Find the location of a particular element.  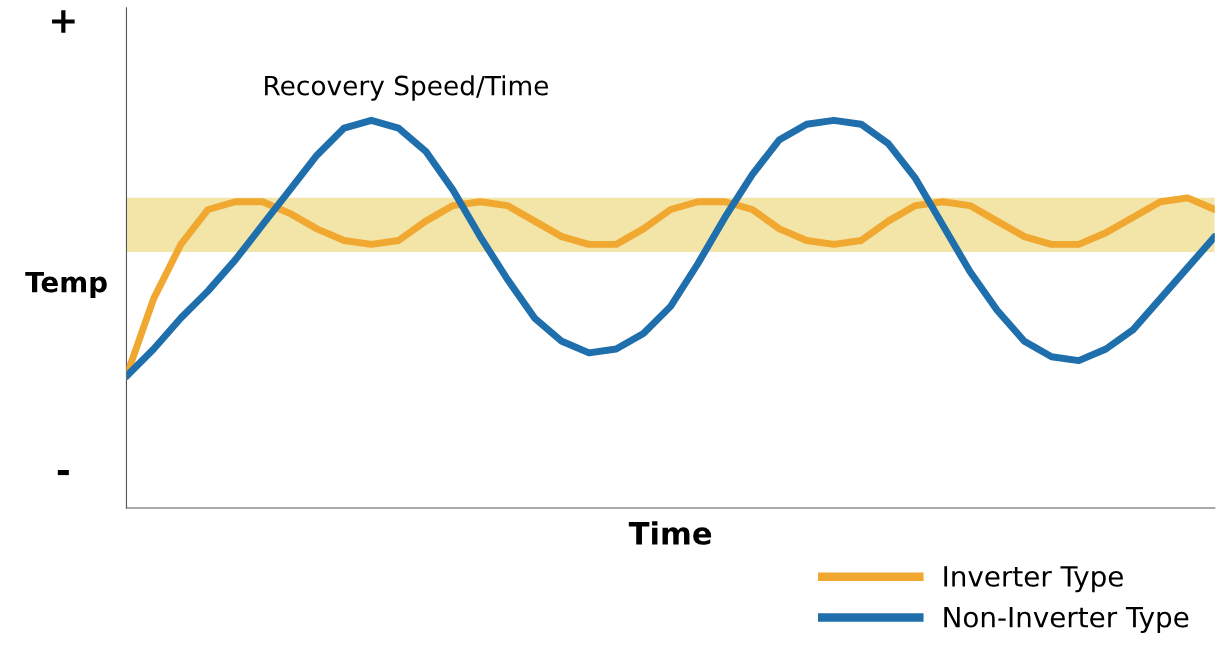

text: Recovery Speed/Time is located at coordinates (407, 88).